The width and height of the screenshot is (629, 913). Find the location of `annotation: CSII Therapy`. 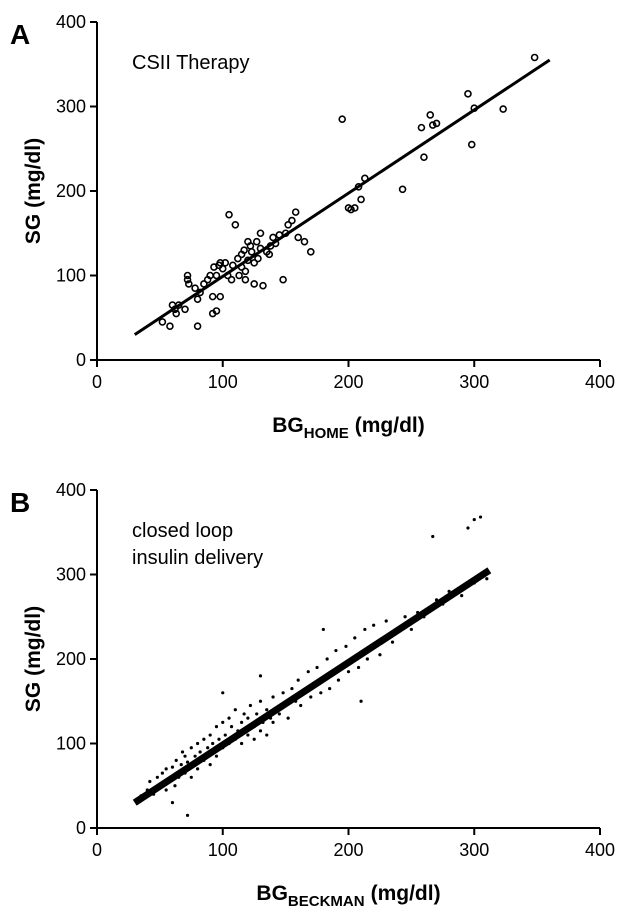

annotation: CSII Therapy is located at coordinates (190, 63).